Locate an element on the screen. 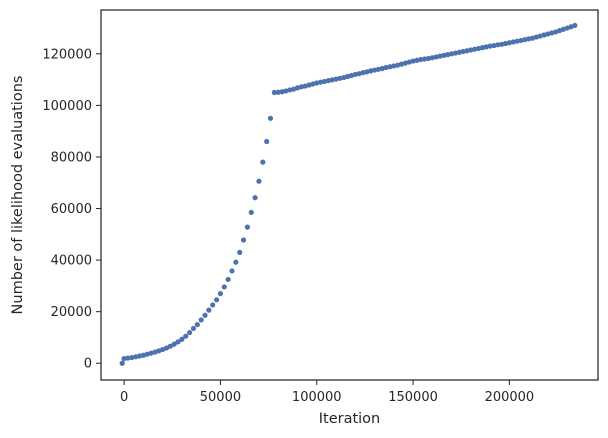  y-axis-ticks: 0 20000 40000 60000 80000 100000 120000 is located at coordinates (71, 209).